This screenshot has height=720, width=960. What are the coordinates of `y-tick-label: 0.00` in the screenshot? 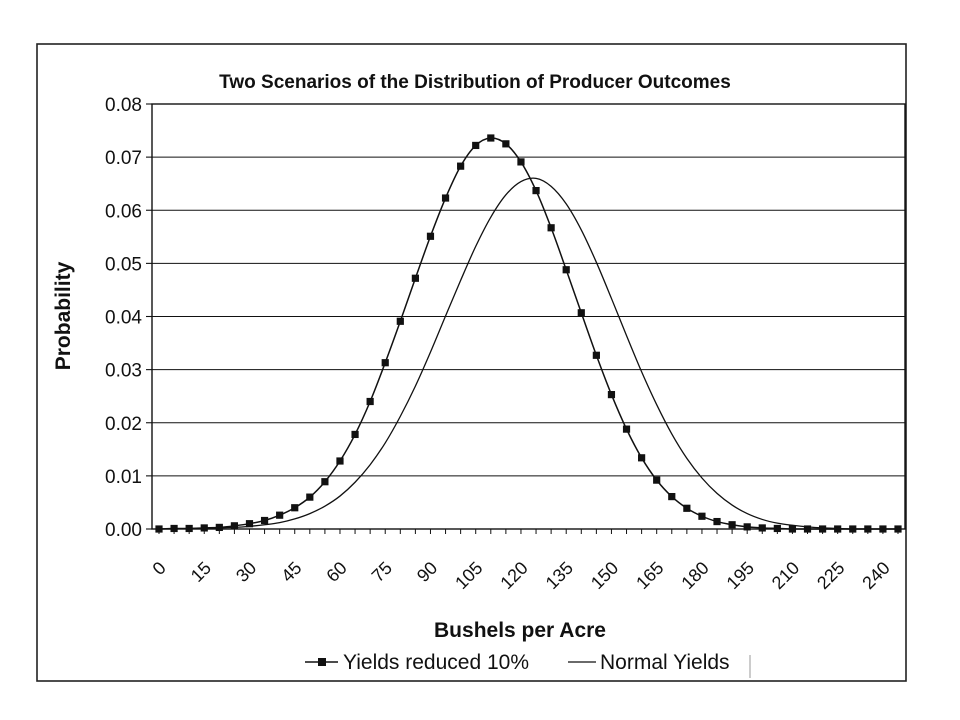 It's located at (123, 530).